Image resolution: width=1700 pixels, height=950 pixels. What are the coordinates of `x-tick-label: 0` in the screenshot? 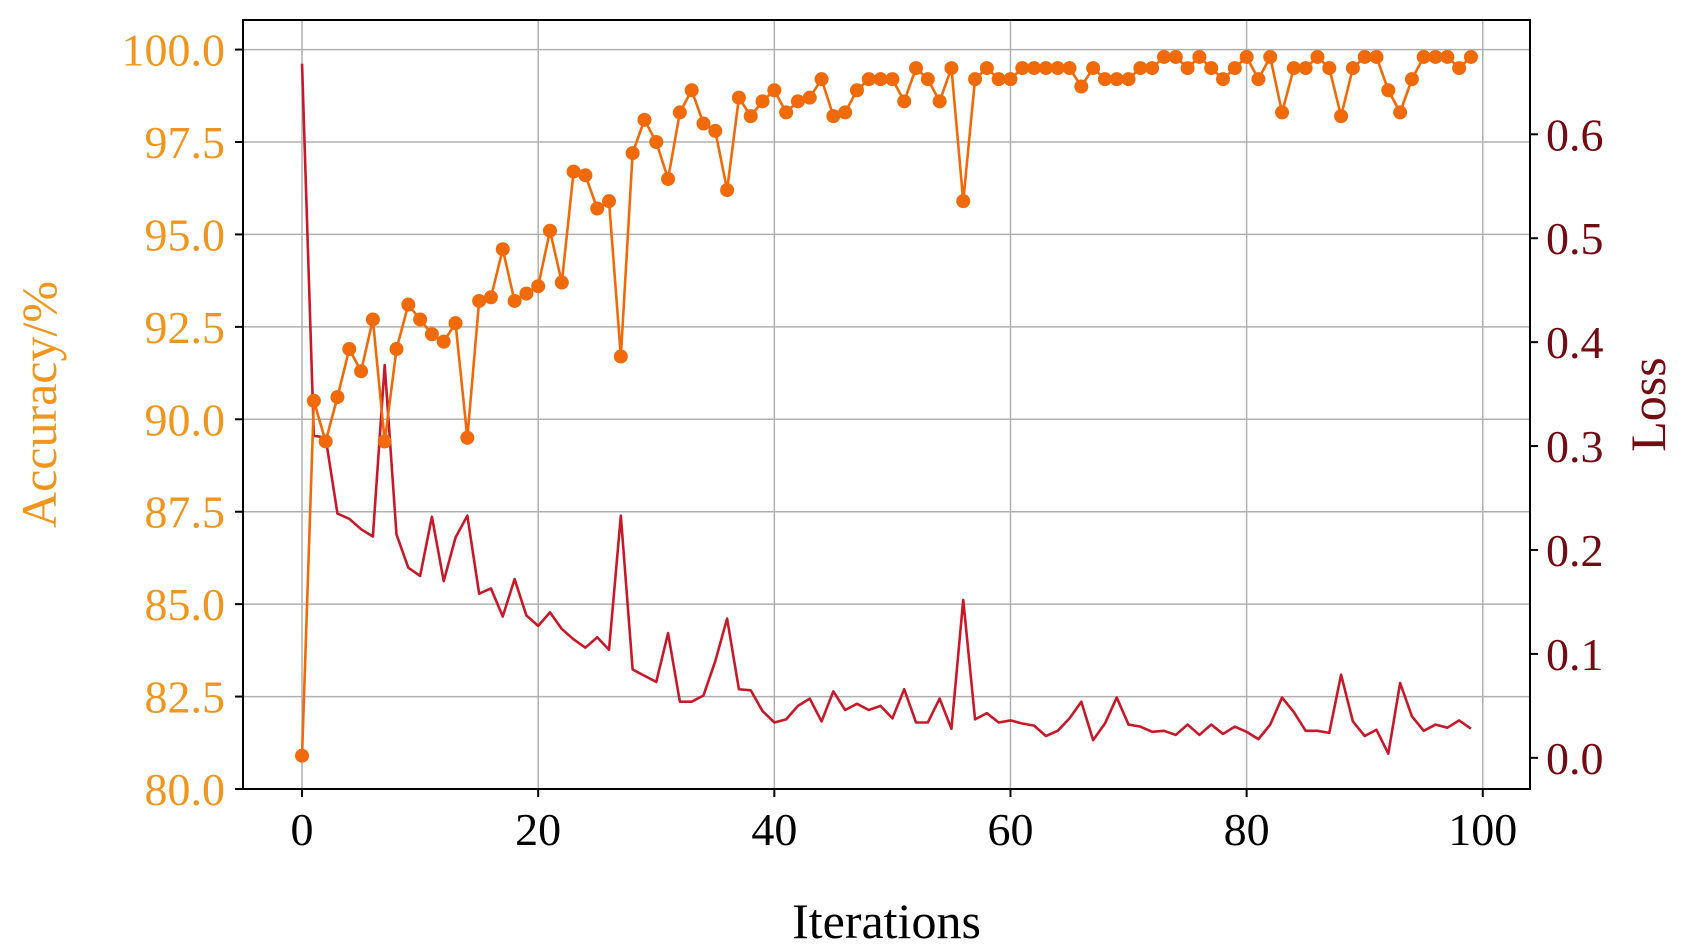 It's located at (302, 829).